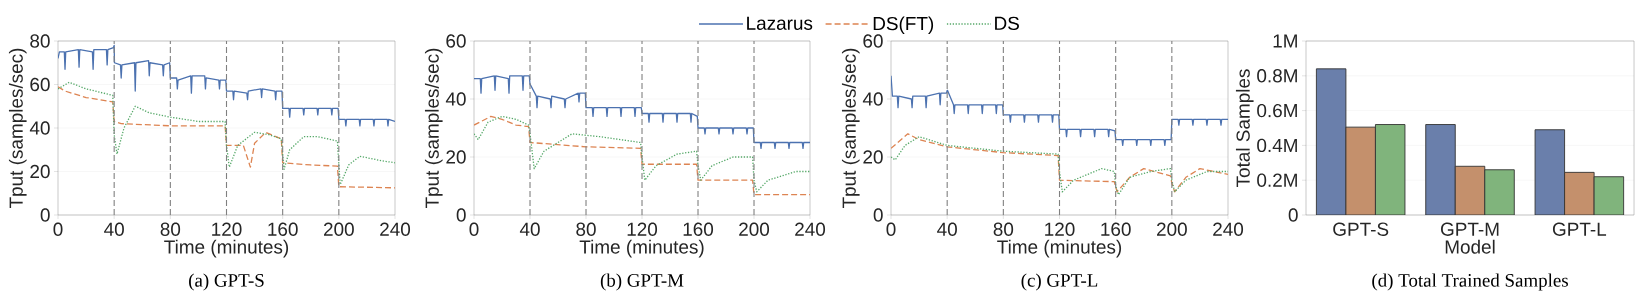  What do you see at coordinates (780, 23) in the screenshot?
I see `legend-label: Lazarus` at bounding box center [780, 23].